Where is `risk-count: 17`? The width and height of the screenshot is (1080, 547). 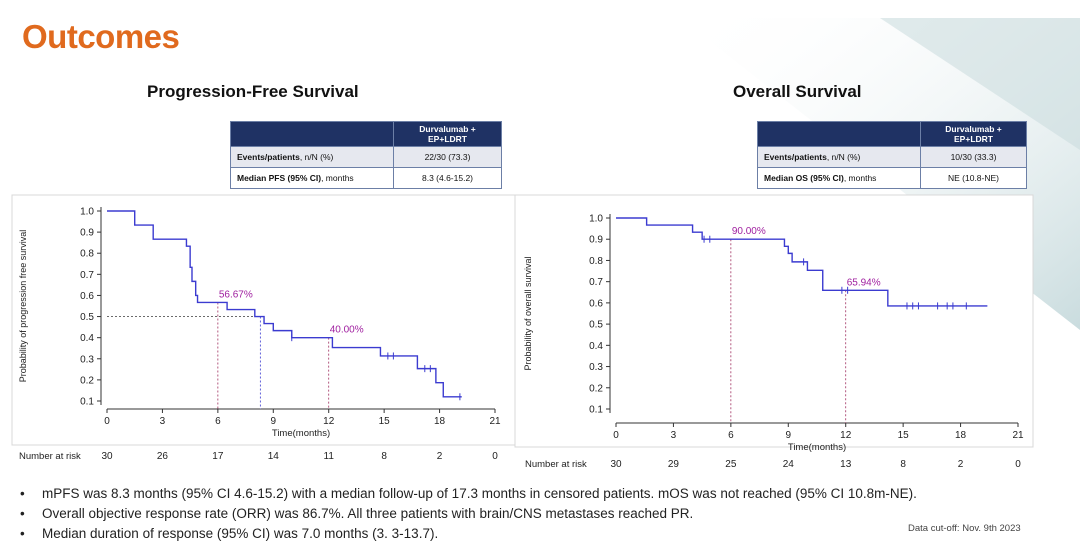 risk-count: 17 is located at coordinates (218, 456).